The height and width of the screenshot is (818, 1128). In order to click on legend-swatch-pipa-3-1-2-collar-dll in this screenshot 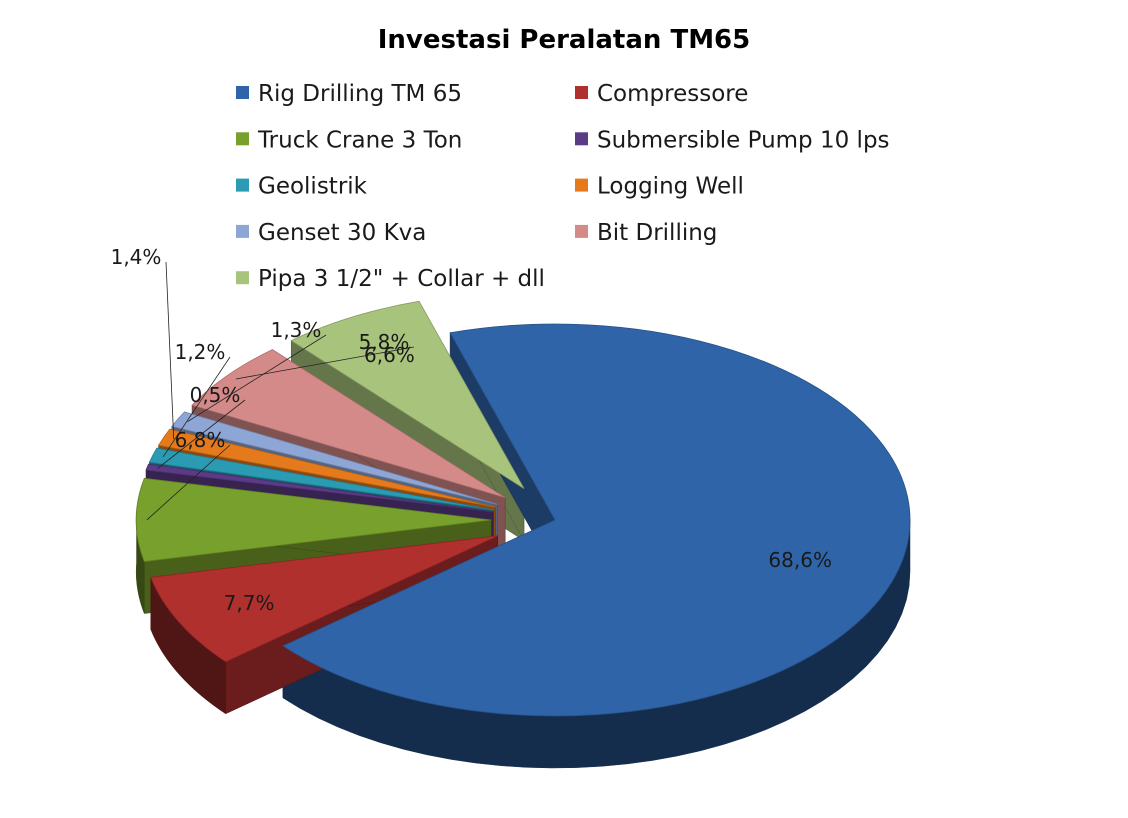, I will do `click(242, 278)`.